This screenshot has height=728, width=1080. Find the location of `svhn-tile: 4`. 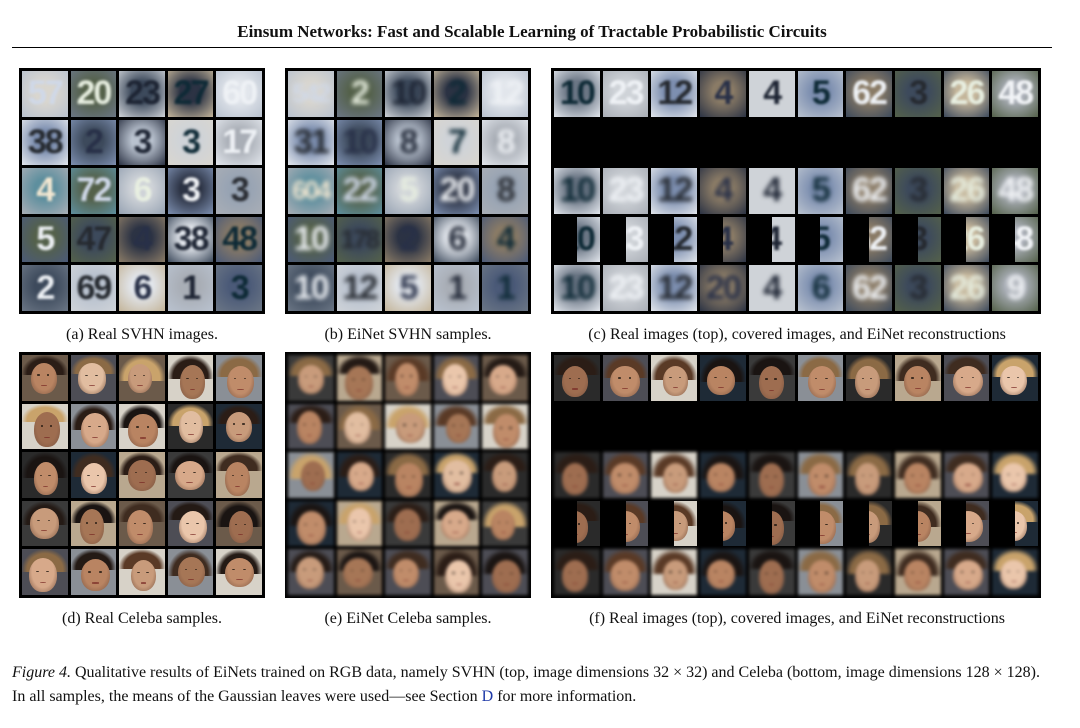

svhn-tile: 4 is located at coordinates (771, 142).